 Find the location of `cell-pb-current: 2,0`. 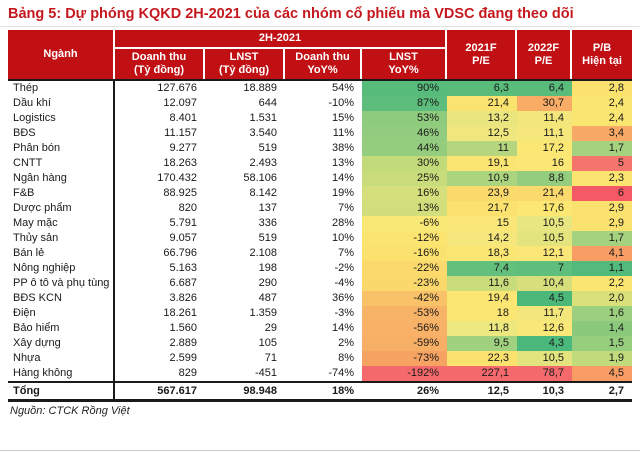

cell-pb-current: 2,0 is located at coordinates (602, 299).